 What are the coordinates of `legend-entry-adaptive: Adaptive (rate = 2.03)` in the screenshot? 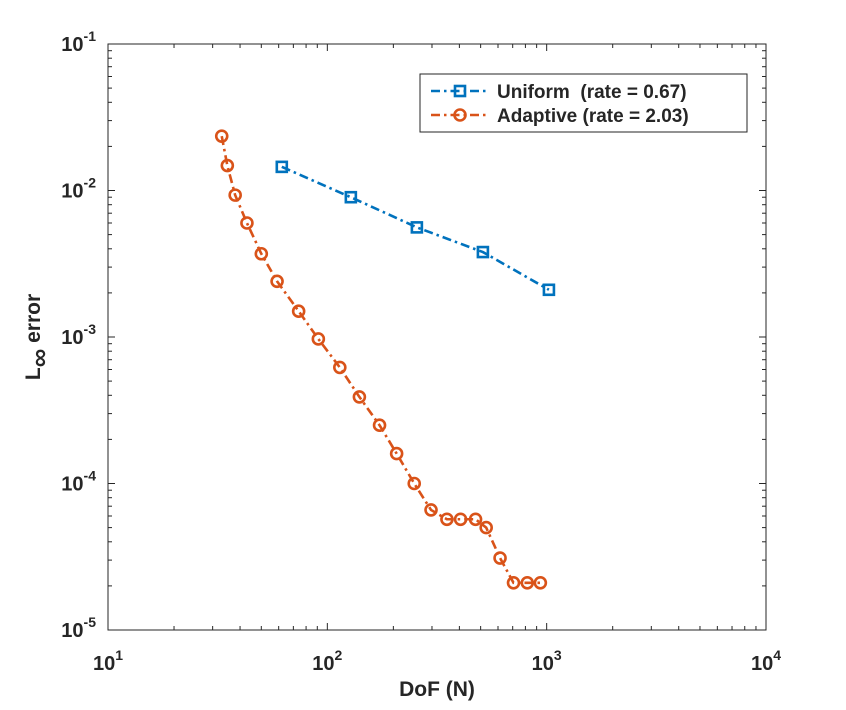 It's located at (560, 116).